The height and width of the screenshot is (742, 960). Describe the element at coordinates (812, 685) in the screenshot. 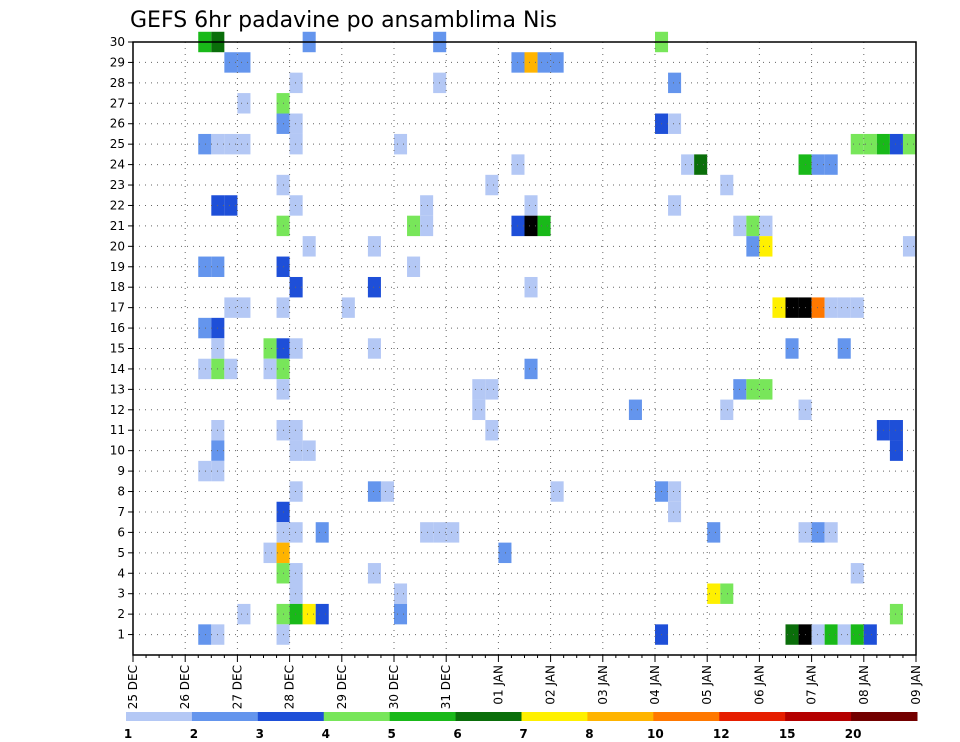

I see `x-tick-label: 07 JAN` at that location.